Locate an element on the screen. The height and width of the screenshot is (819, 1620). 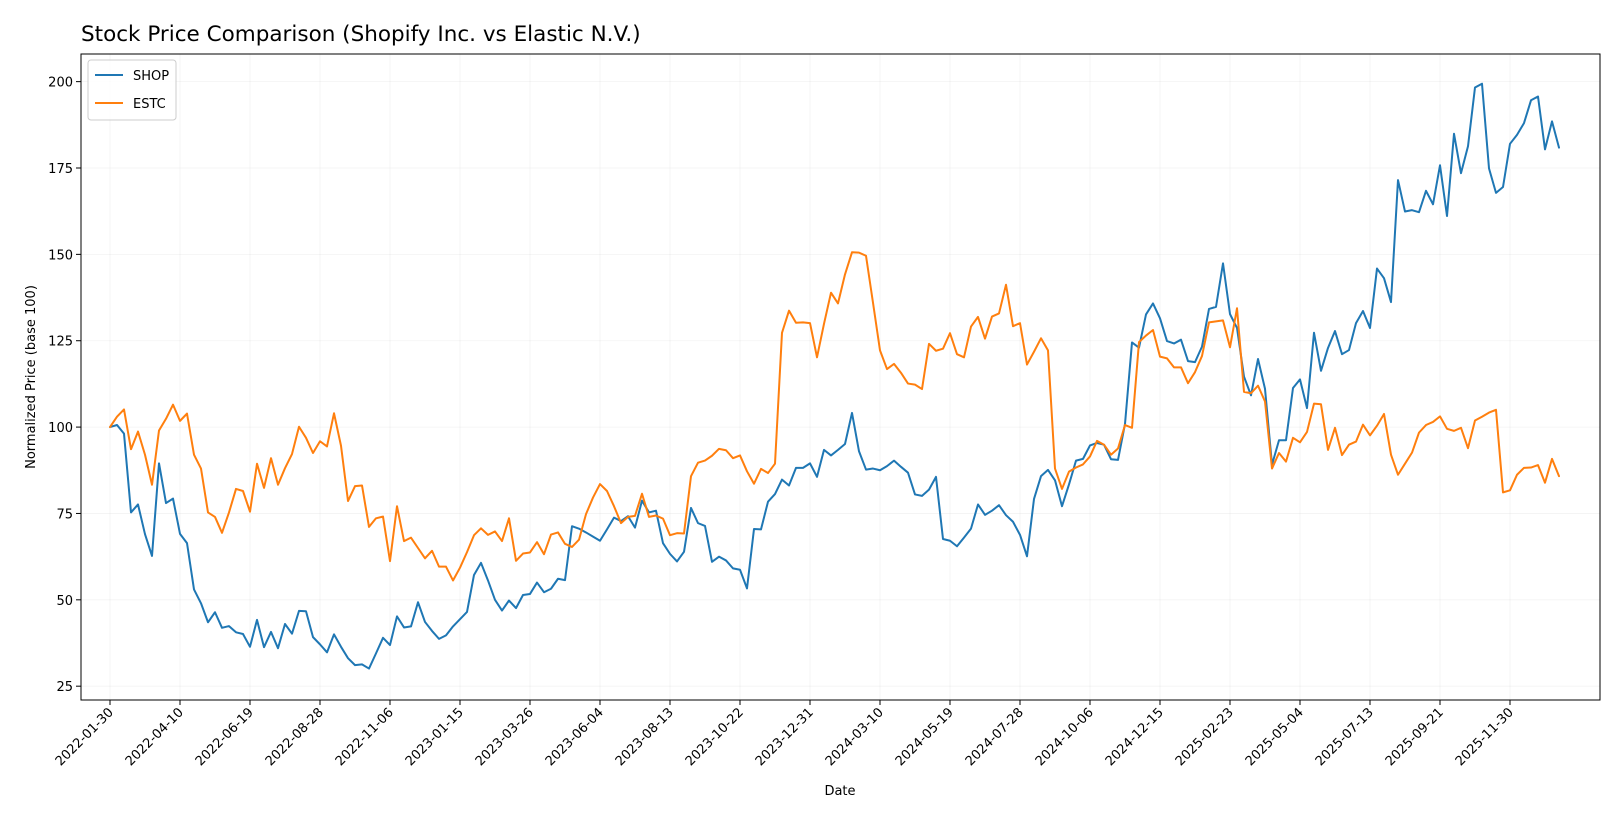
y-axis: 25 50 75 100 125 150 175 200 is located at coordinates (64, 385).